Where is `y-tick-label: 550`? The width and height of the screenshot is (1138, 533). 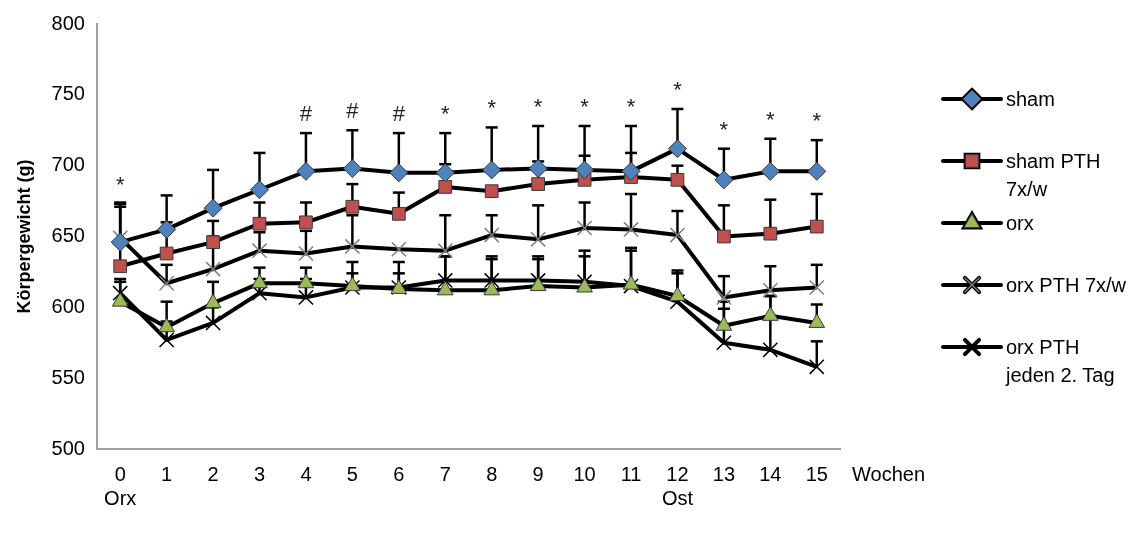 y-tick-label: 550 is located at coordinates (68, 376).